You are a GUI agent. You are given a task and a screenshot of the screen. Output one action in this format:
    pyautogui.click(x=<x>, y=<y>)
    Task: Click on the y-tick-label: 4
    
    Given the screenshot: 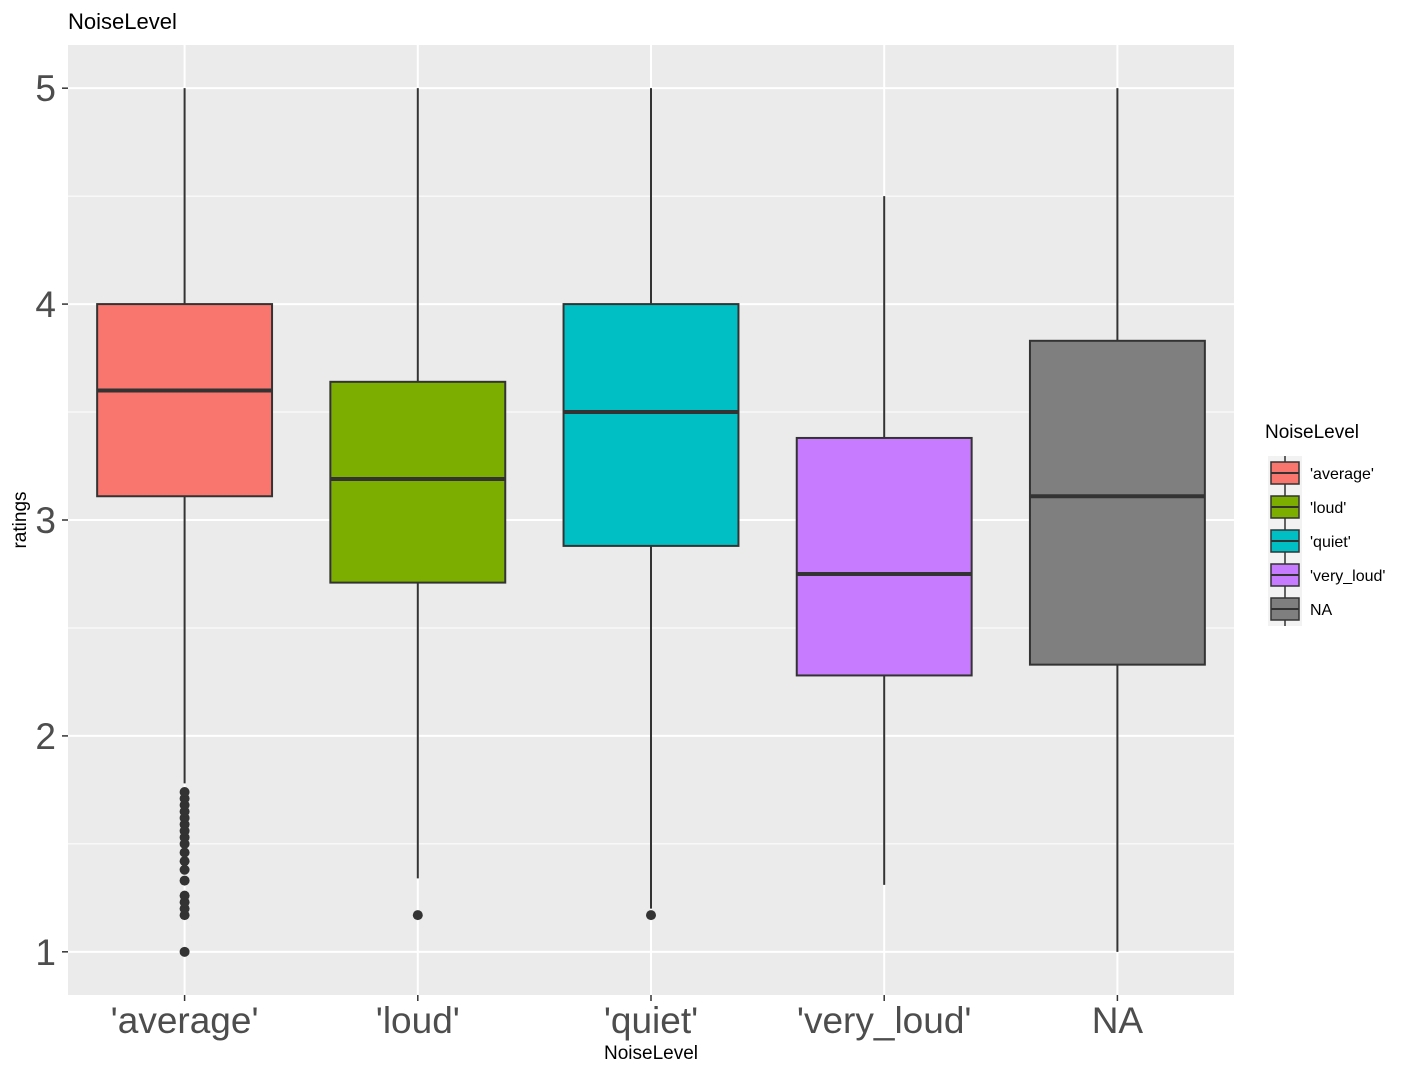 What is the action you would take?
    pyautogui.click(x=45, y=304)
    